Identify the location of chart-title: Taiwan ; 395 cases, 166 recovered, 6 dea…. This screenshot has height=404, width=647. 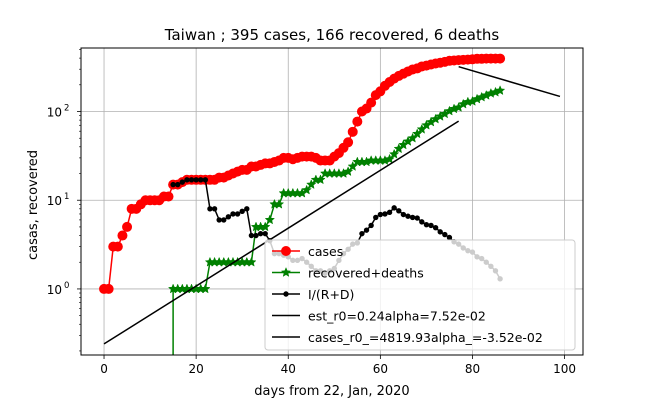
(332, 35).